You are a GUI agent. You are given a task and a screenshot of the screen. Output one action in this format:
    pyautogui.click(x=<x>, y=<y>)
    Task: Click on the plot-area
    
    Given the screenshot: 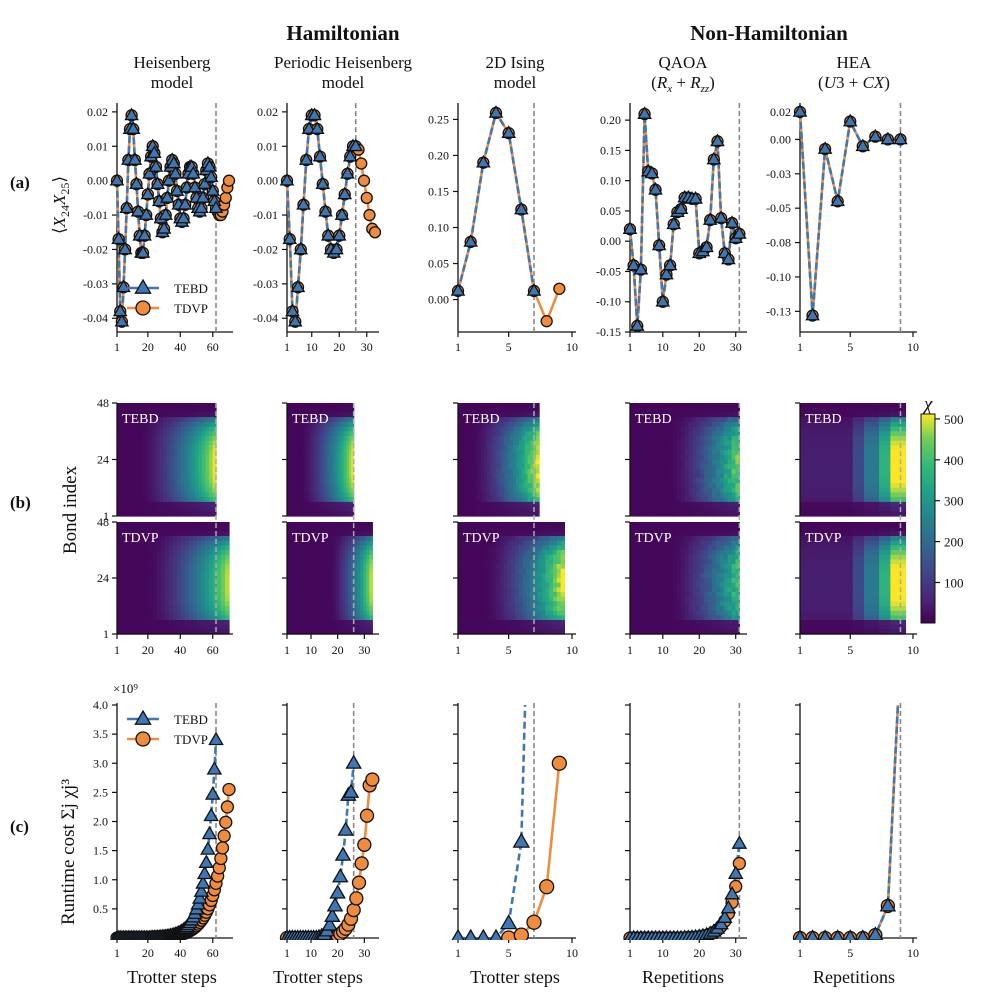 What is the action you would take?
    pyautogui.click(x=508, y=216)
    